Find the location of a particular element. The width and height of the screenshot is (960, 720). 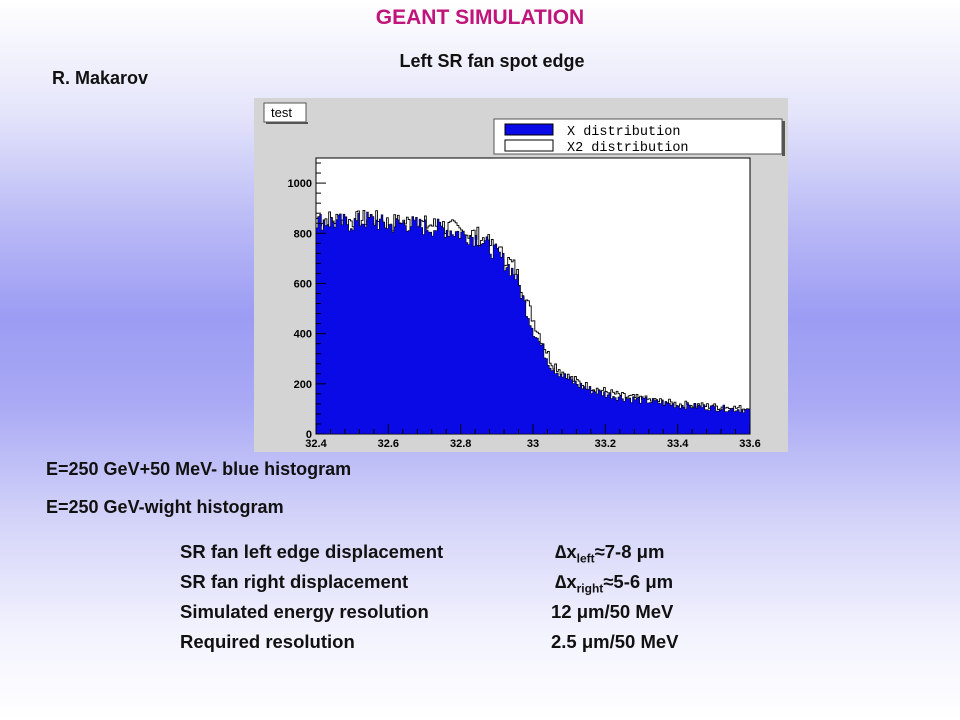

simulated-resolution-label: Simulated energy resolution is located at coordinates (304, 611).